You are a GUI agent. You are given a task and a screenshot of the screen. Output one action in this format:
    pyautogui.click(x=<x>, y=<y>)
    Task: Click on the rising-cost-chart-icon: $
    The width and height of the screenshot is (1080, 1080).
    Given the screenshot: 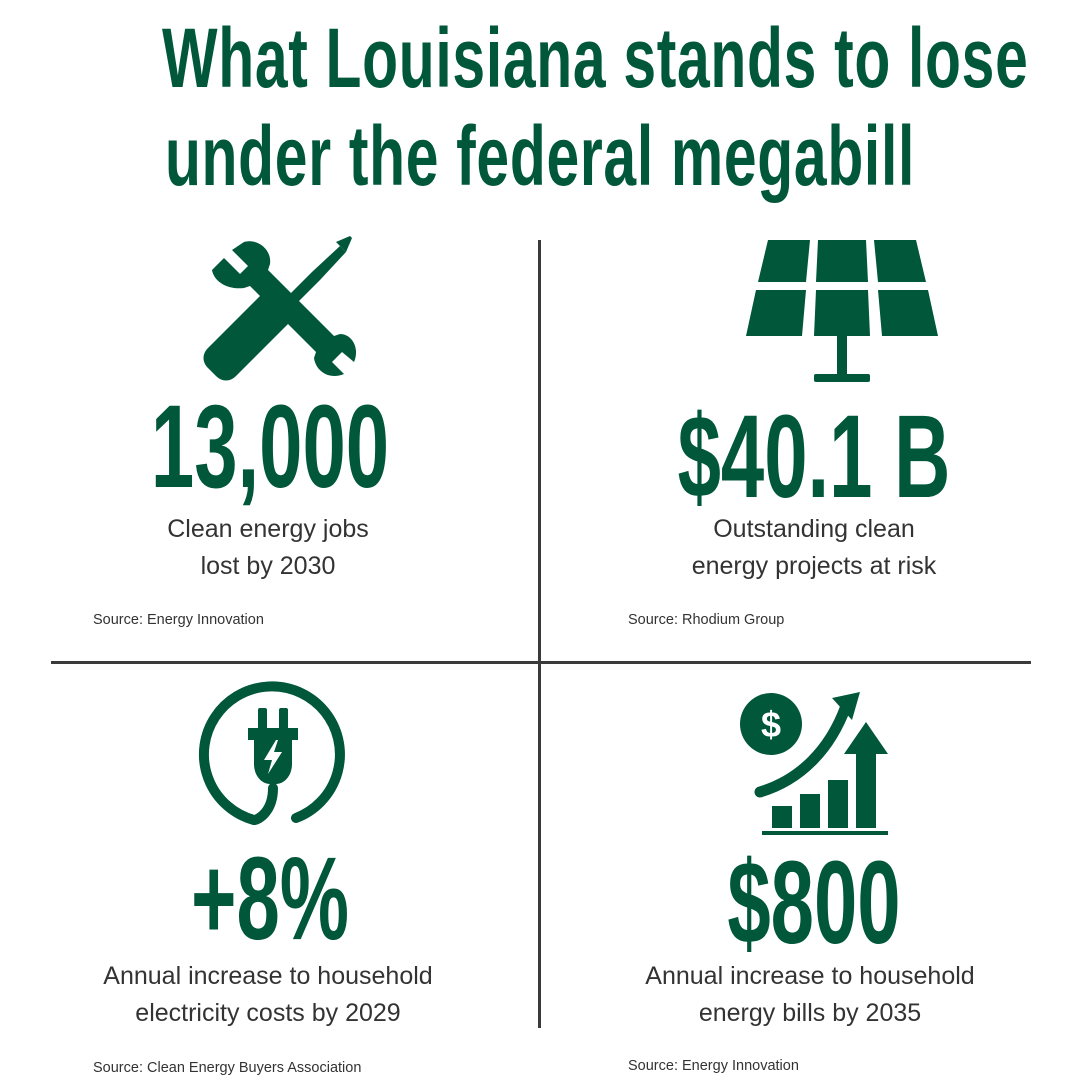 What is the action you would take?
    pyautogui.click(x=814, y=763)
    